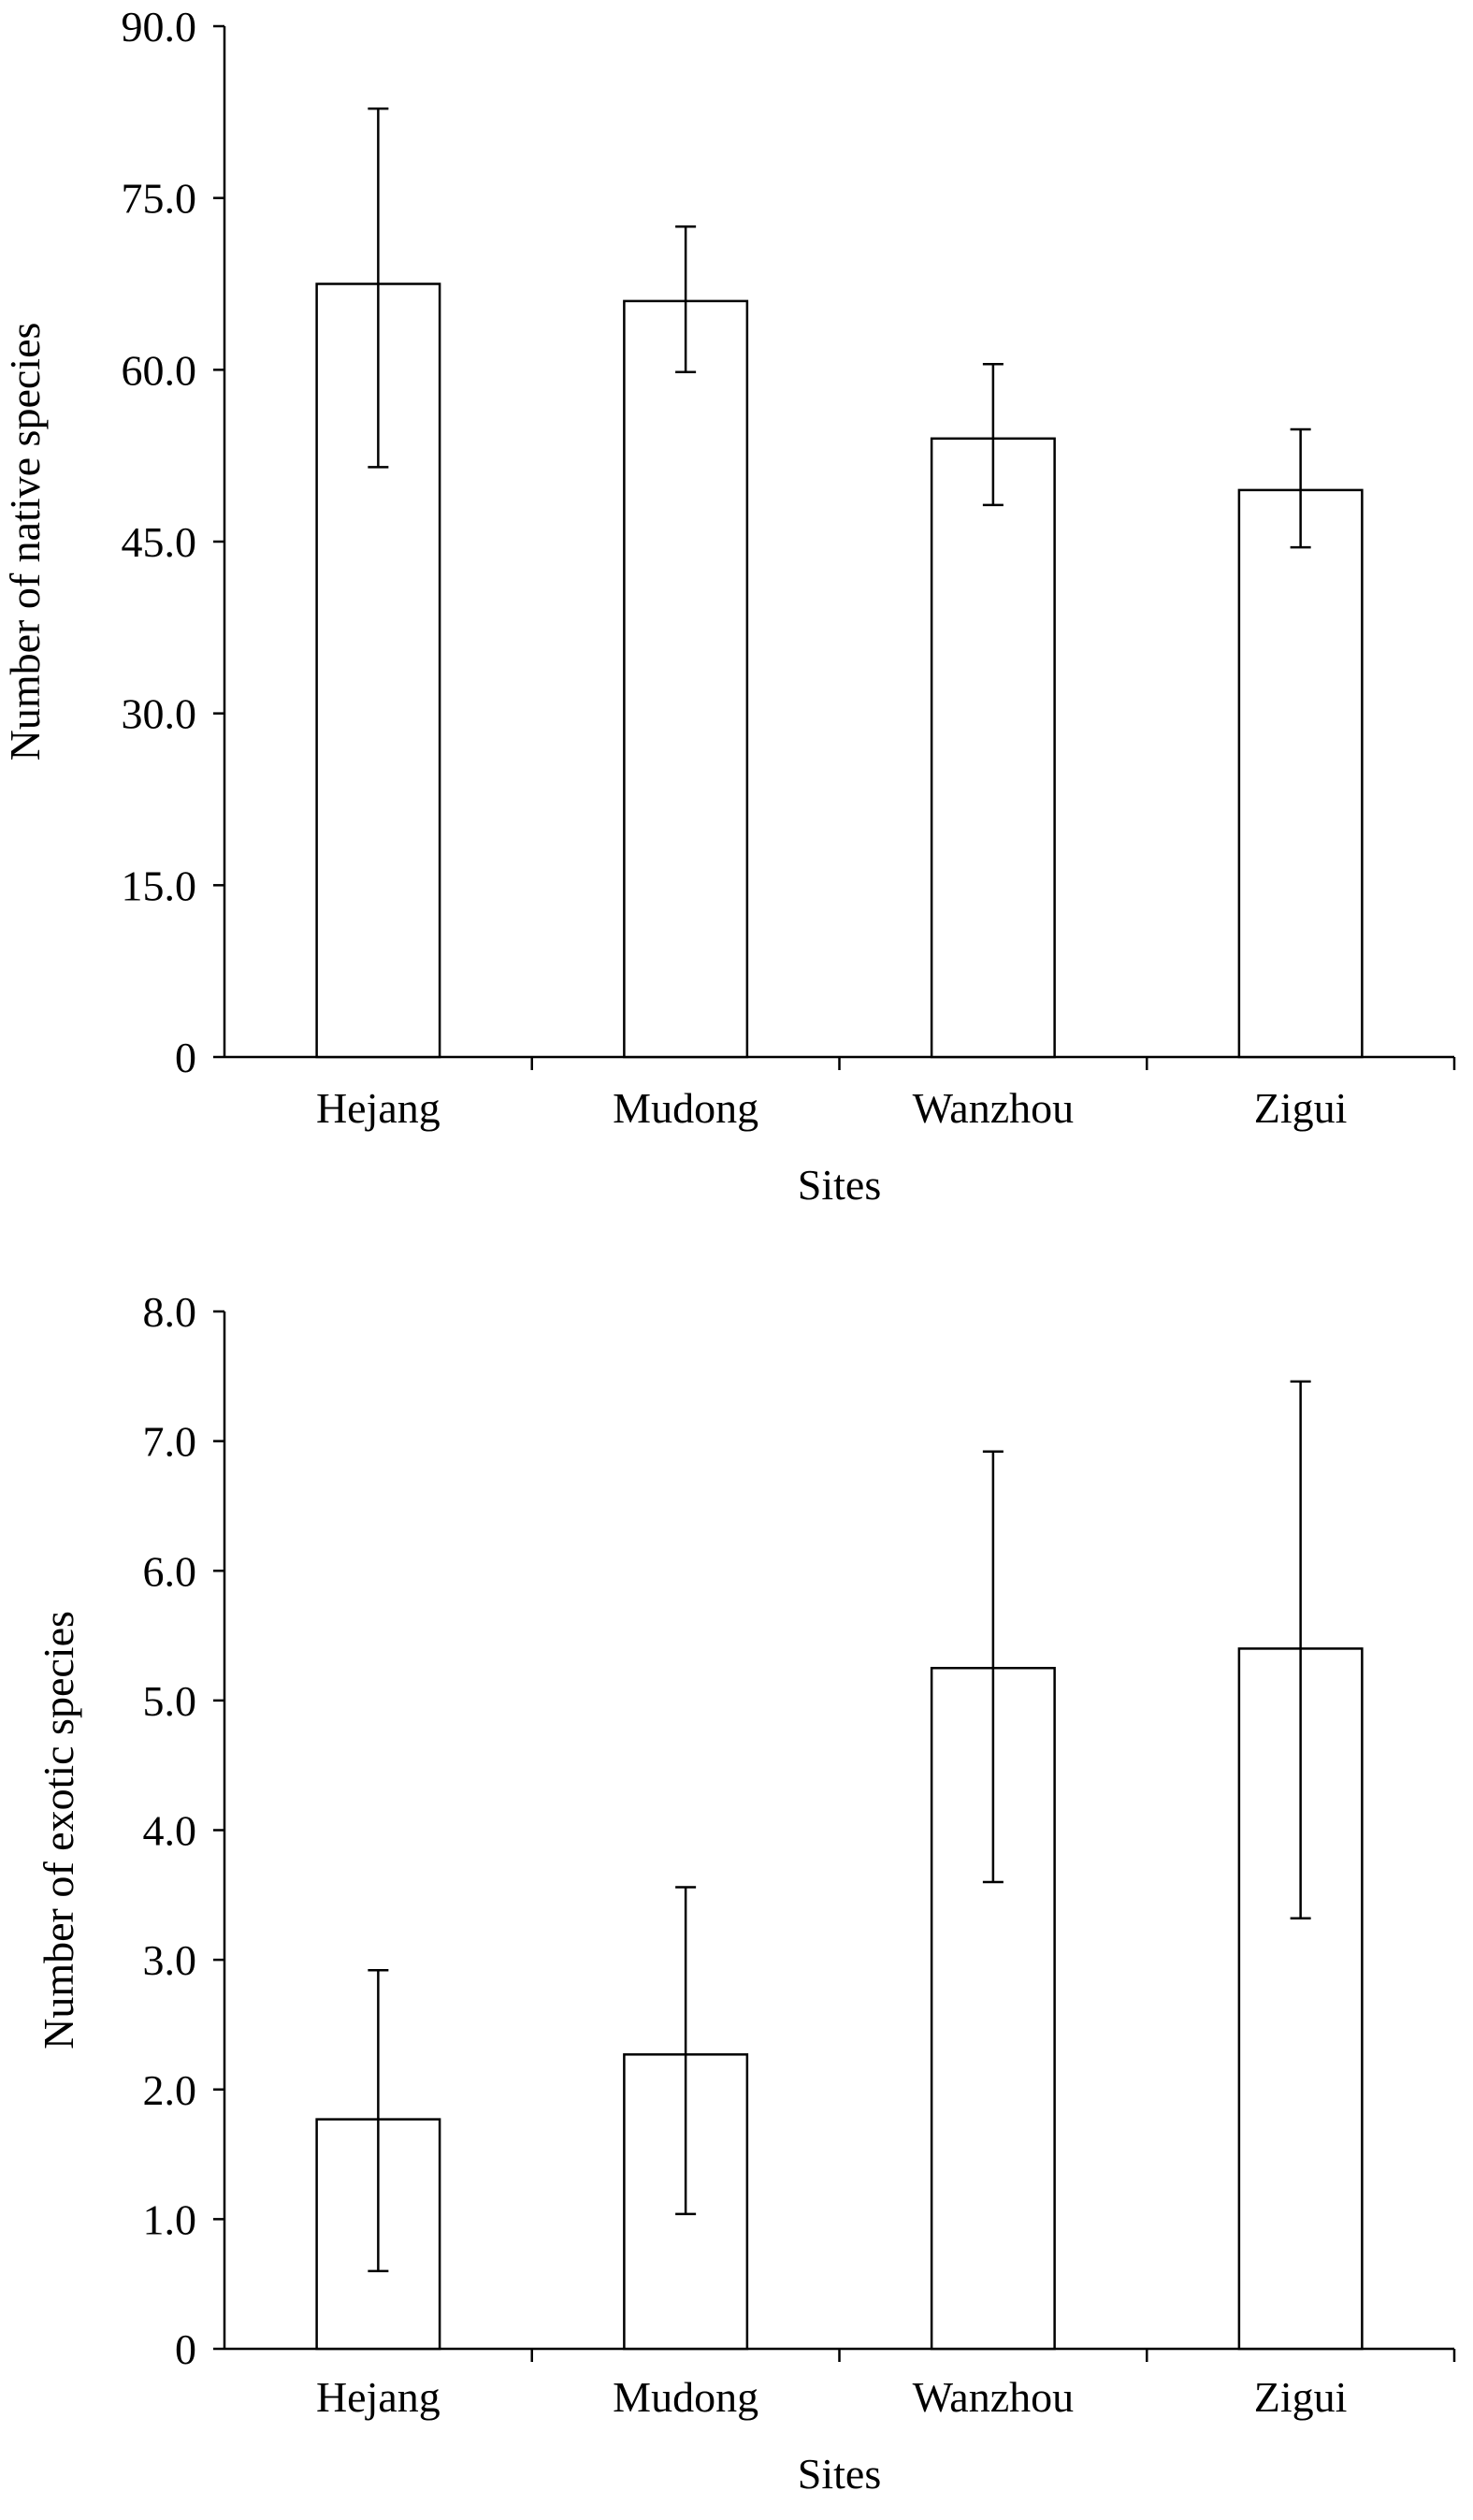  What do you see at coordinates (58, 1830) in the screenshot?
I see `y-axis-label: Number of exotic species` at bounding box center [58, 1830].